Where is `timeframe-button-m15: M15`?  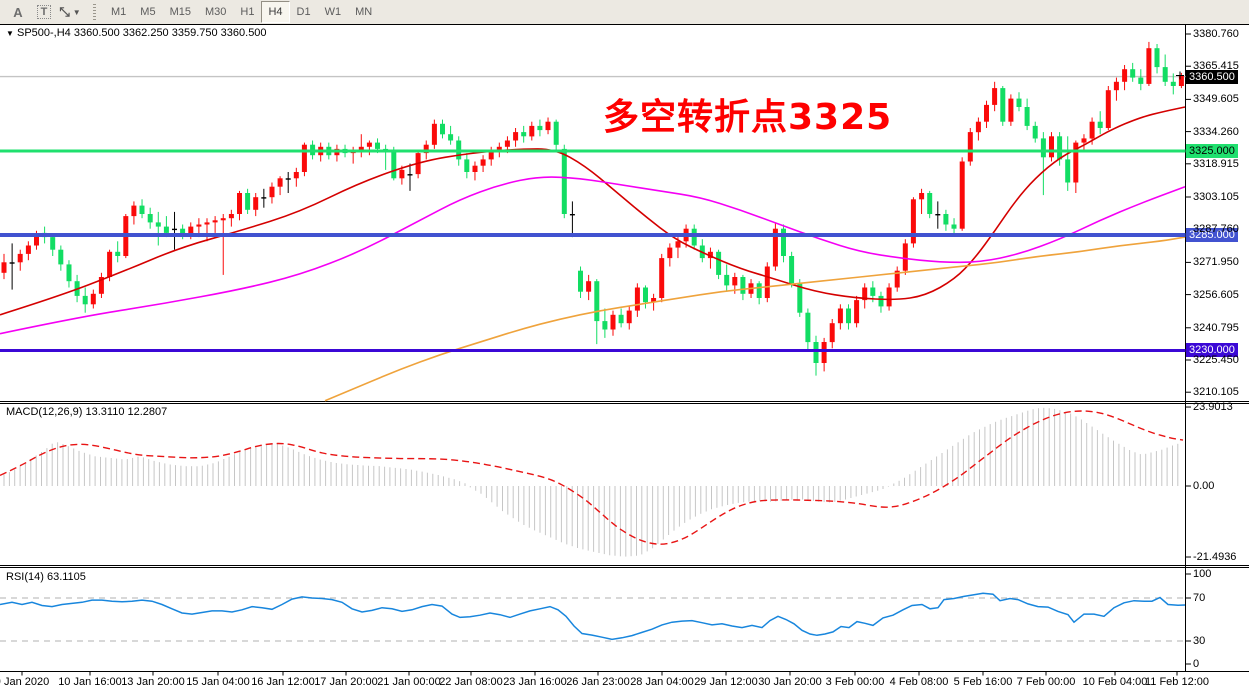
timeframe-button-m15: M15 is located at coordinates (180, 12).